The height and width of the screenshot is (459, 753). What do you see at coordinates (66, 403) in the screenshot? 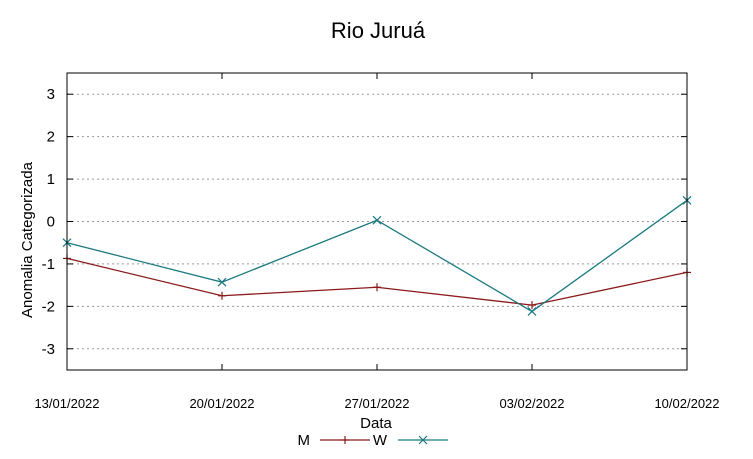
I see `x-tick-label: 13/01/2022` at bounding box center [66, 403].